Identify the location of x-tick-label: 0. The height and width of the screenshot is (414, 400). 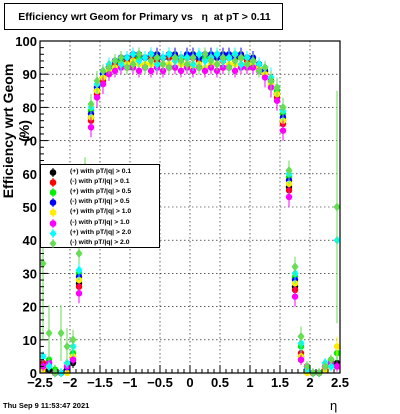
(189, 382).